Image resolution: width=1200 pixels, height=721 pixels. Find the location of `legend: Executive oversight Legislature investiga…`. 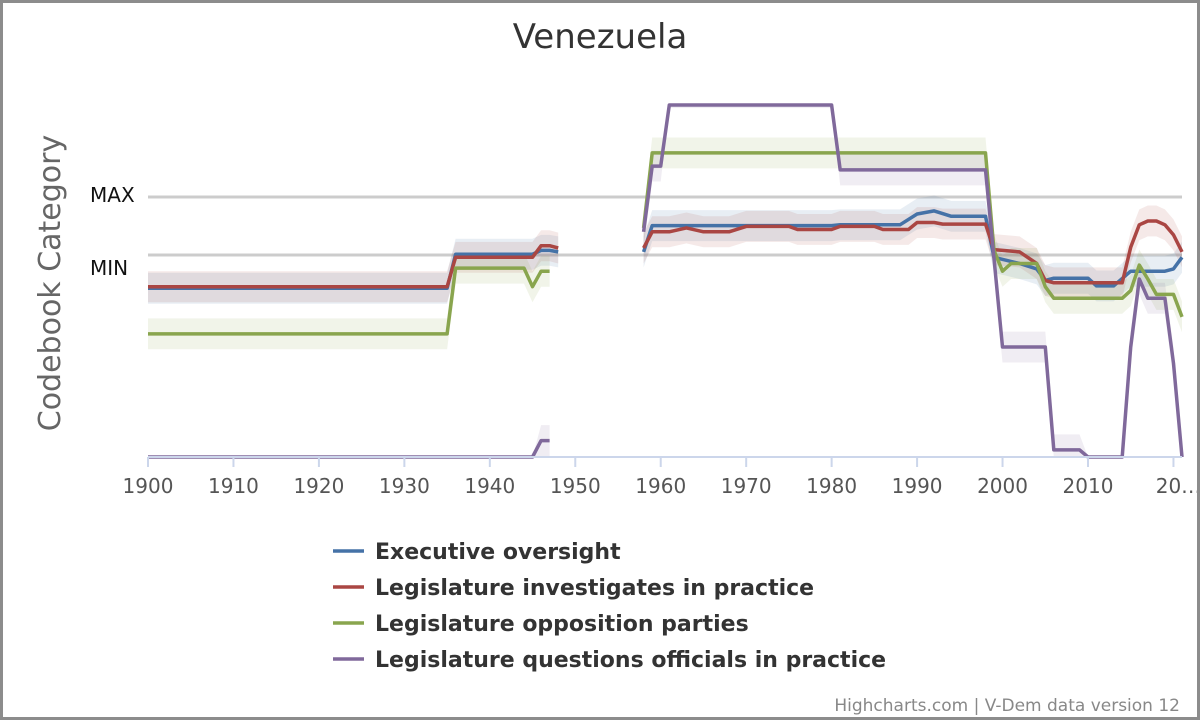

legend: Executive oversight Legislature investiga… is located at coordinates (609, 606).